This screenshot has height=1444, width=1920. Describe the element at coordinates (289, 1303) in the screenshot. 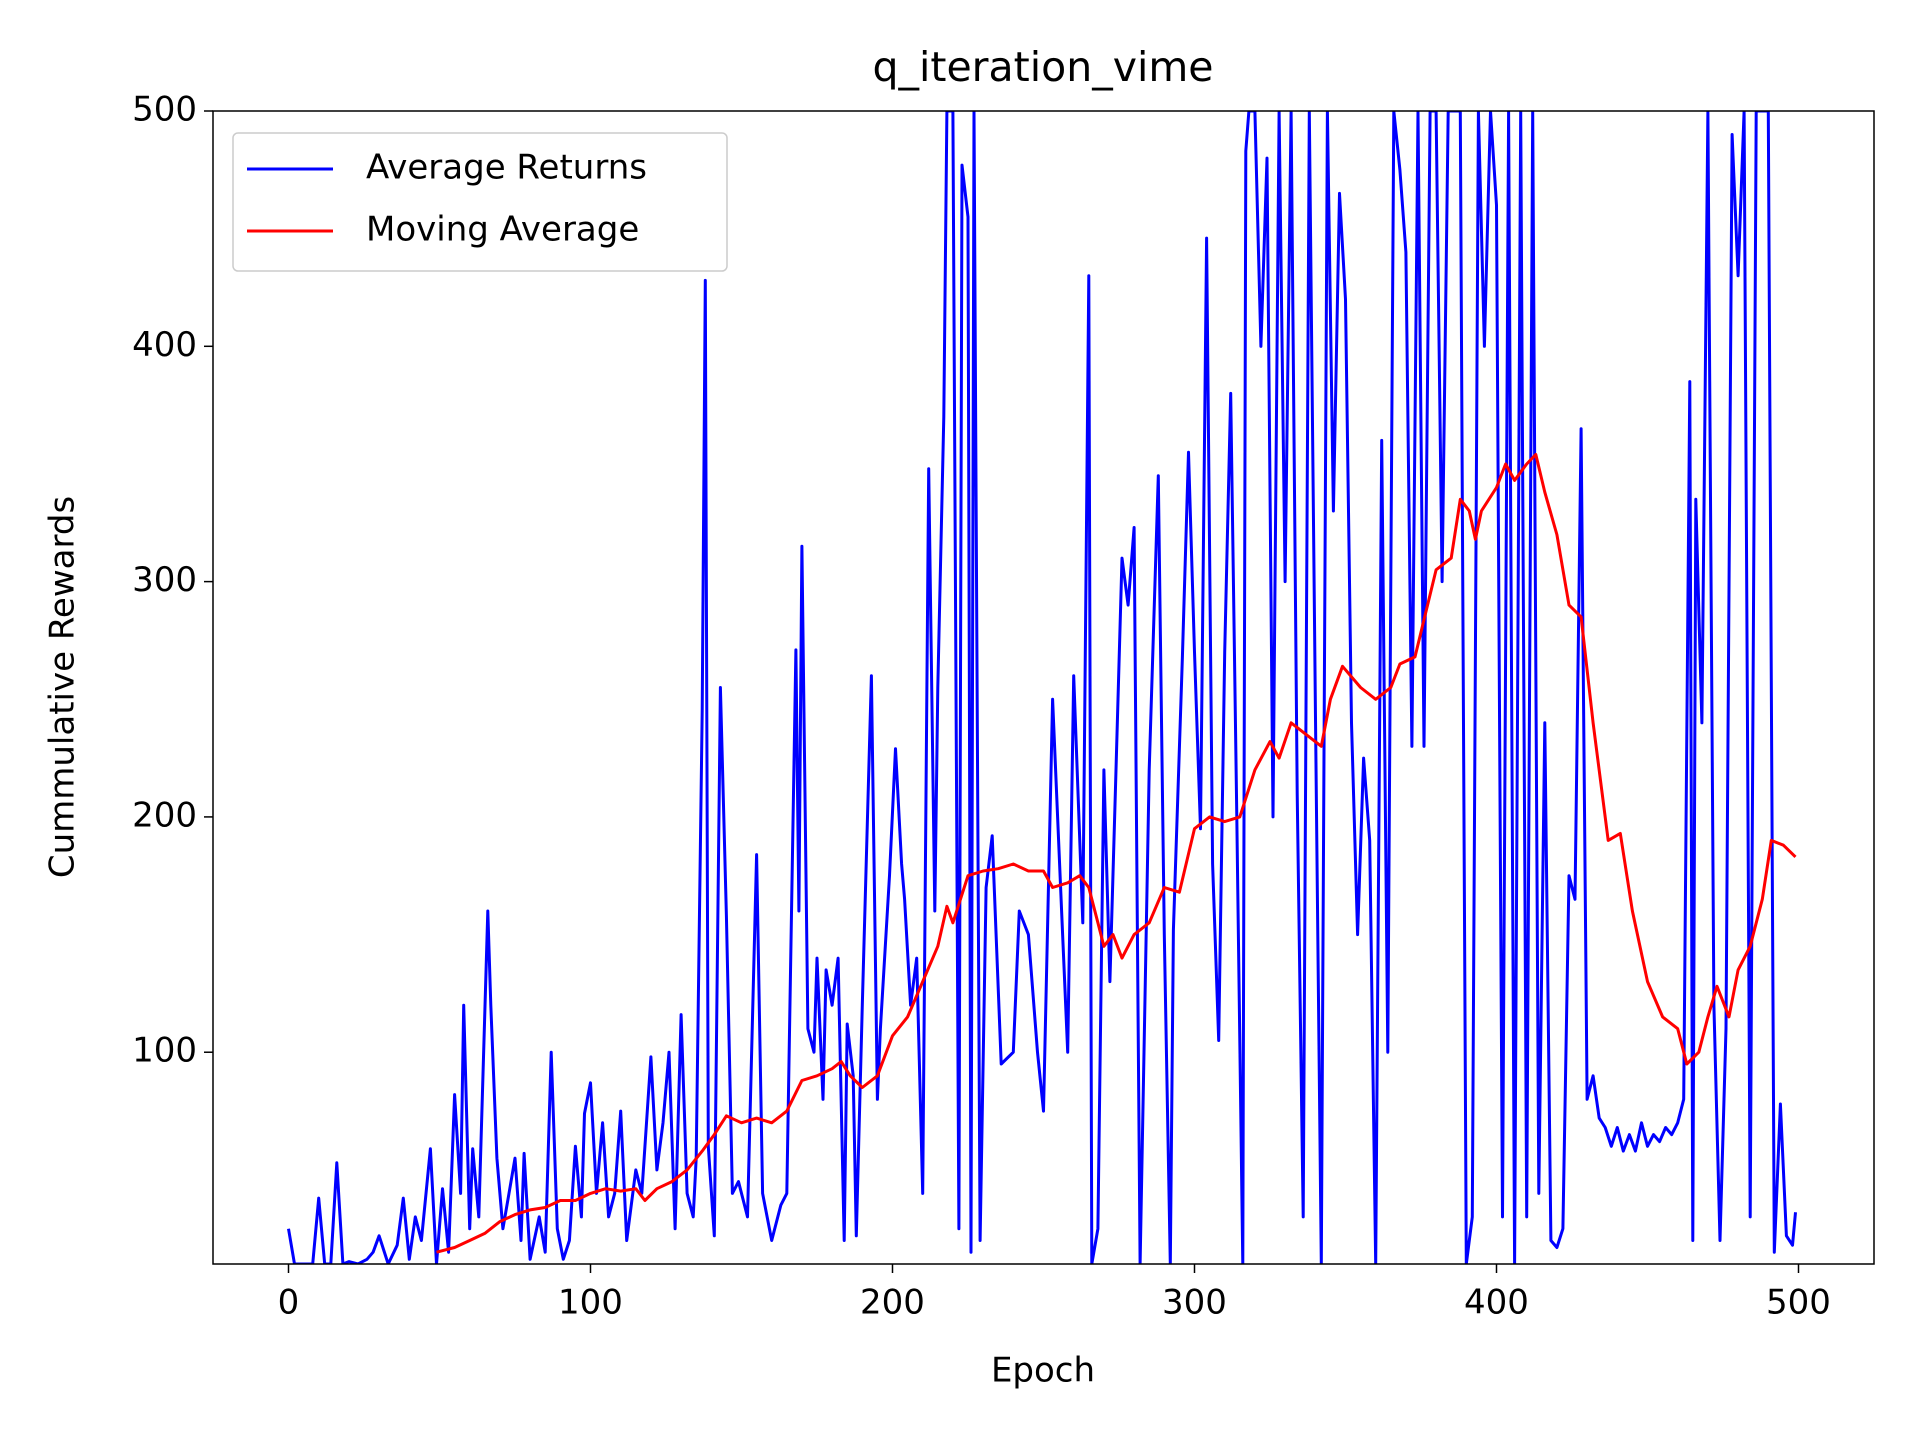

I see `x-tick-label: 0` at that location.